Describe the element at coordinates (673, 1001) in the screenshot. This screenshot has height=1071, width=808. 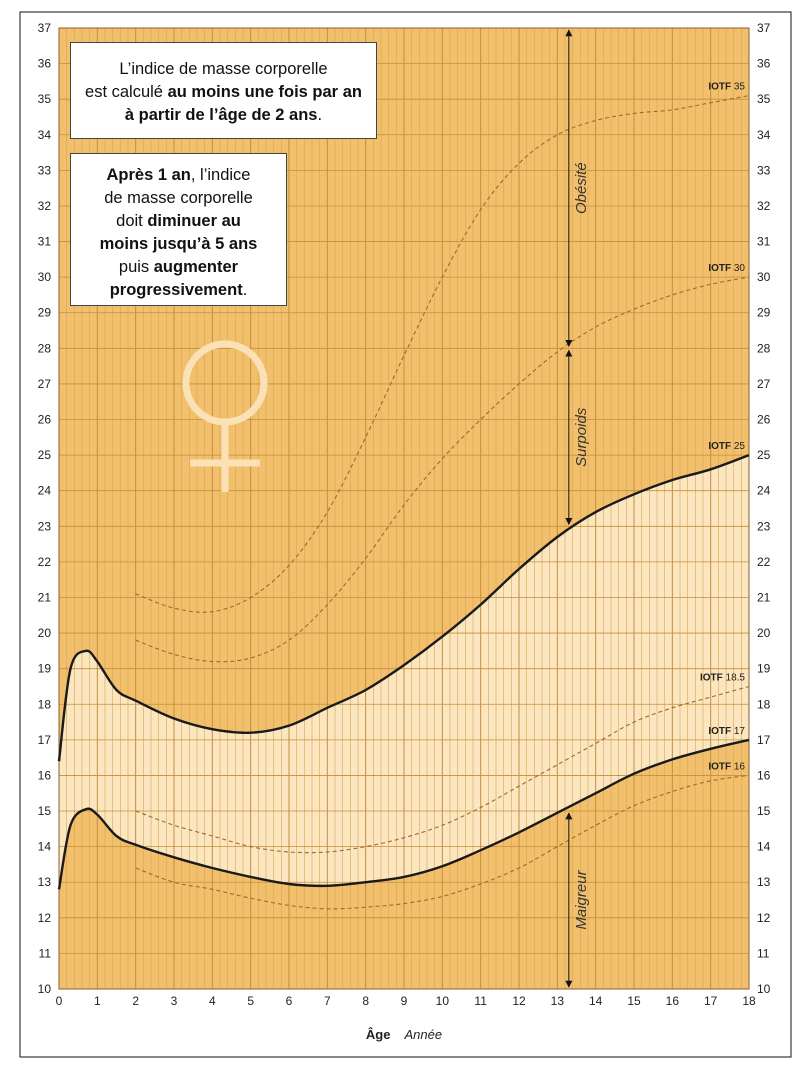
I see `x-tick-label: 16` at that location.